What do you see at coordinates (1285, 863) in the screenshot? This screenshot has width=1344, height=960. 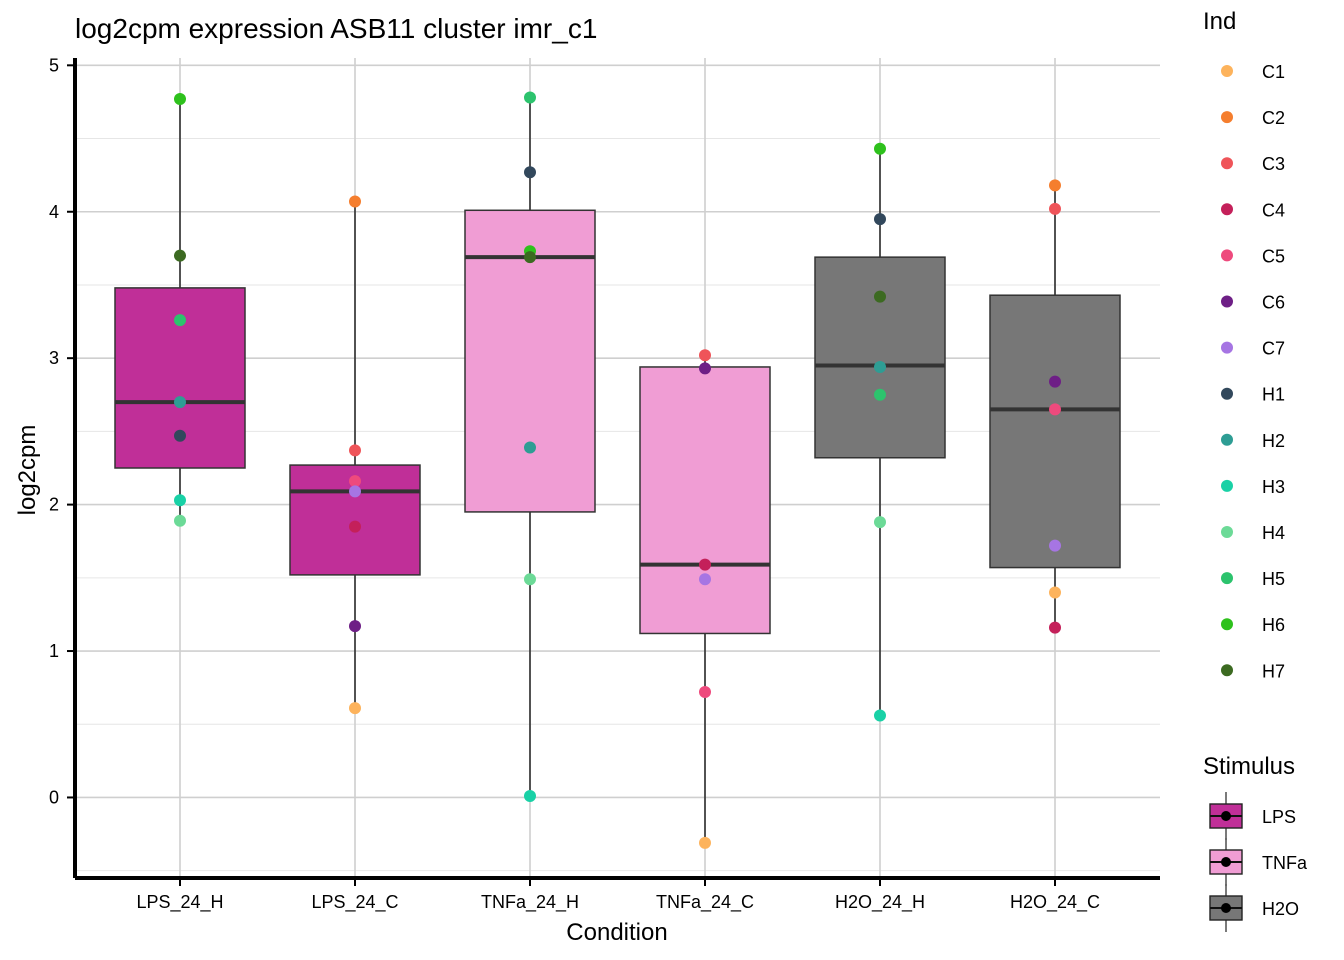 I see `legend-stimulus-label: TNFa` at bounding box center [1285, 863].